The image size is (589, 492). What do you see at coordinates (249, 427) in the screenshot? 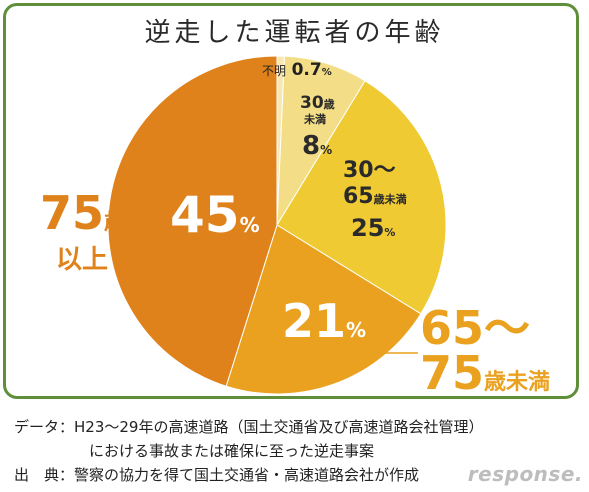
I see `data-note-line1: データ：H23〜29年の高速道路（国土交通省及び高速道路会社管理）` at bounding box center [249, 427].